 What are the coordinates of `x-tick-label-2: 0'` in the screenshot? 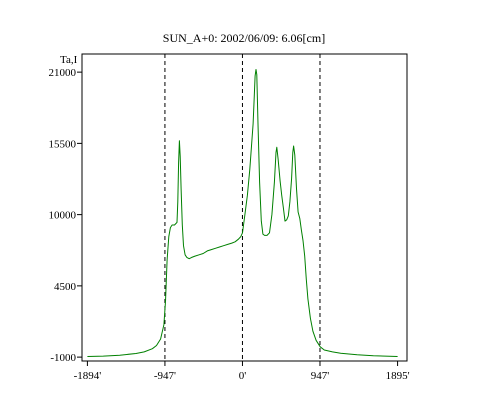 It's located at (243, 376).